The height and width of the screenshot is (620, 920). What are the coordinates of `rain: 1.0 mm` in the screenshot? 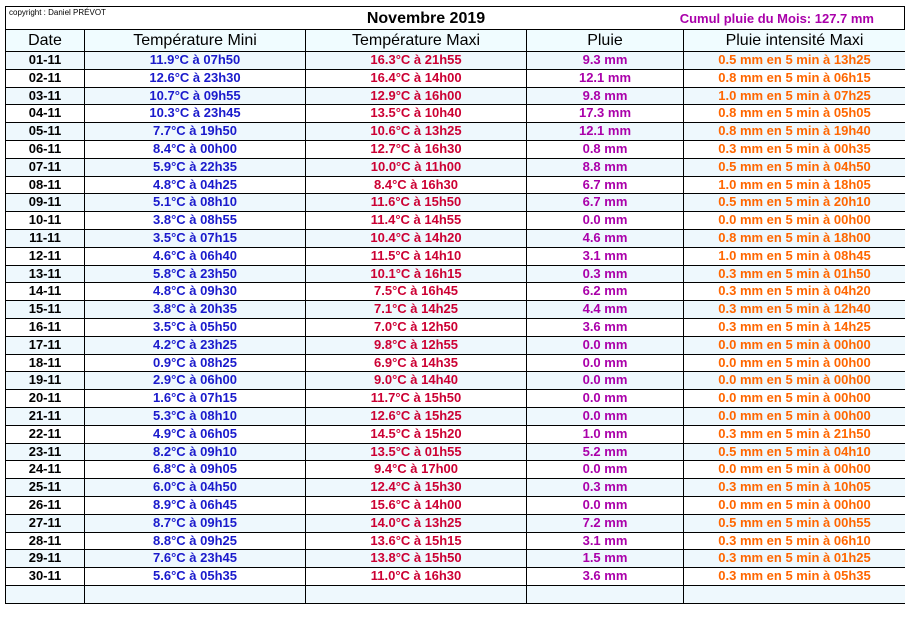 It's located at (605, 434).